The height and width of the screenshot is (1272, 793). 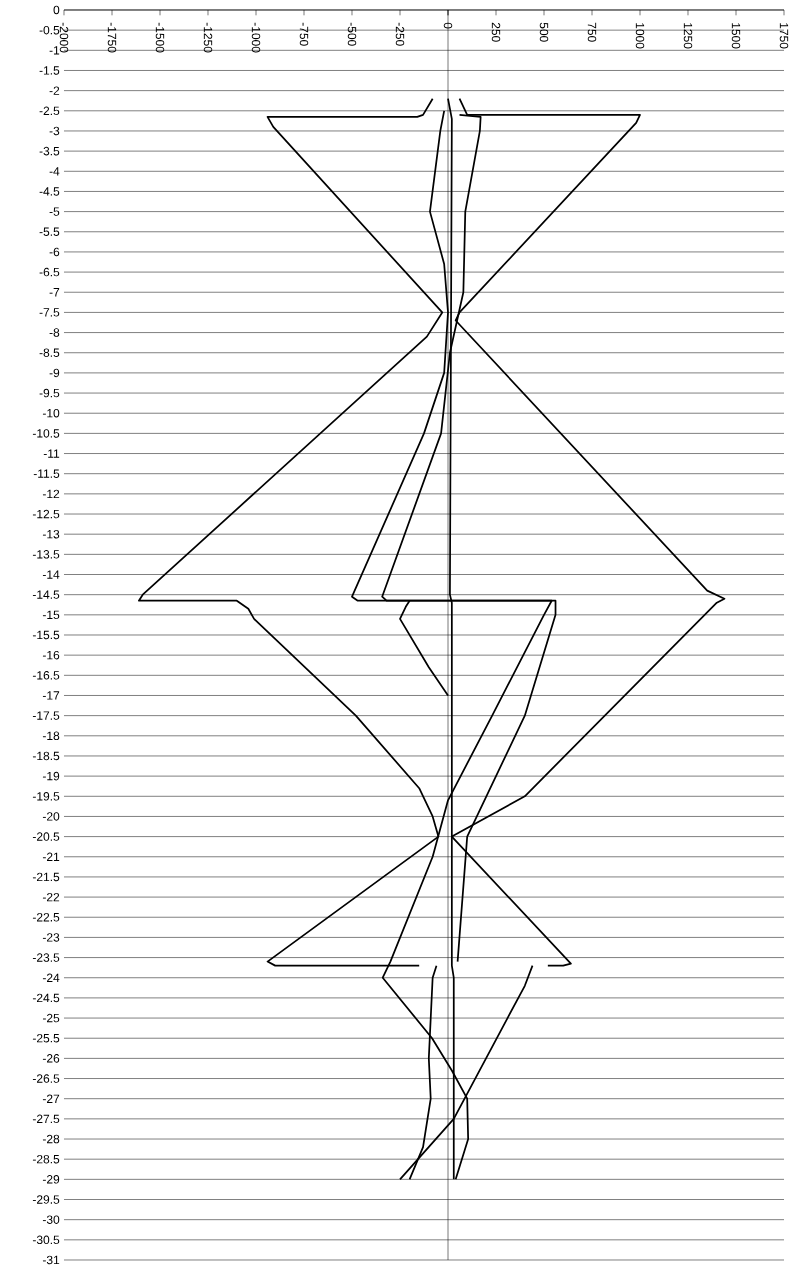 I want to click on y-tick-label: -13, so click(x=51, y=534).